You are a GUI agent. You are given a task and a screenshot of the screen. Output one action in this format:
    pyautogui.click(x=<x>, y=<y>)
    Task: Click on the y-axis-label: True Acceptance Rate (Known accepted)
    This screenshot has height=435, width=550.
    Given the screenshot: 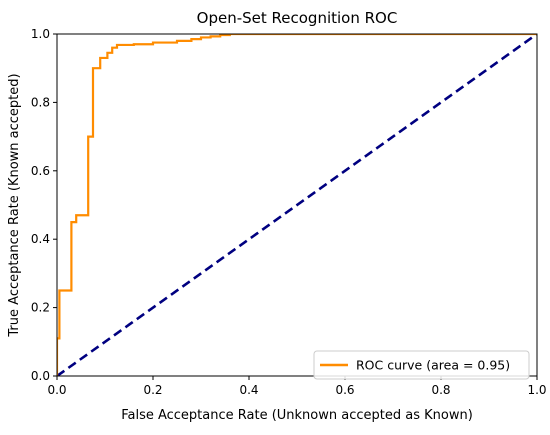 What is the action you would take?
    pyautogui.click(x=14, y=205)
    